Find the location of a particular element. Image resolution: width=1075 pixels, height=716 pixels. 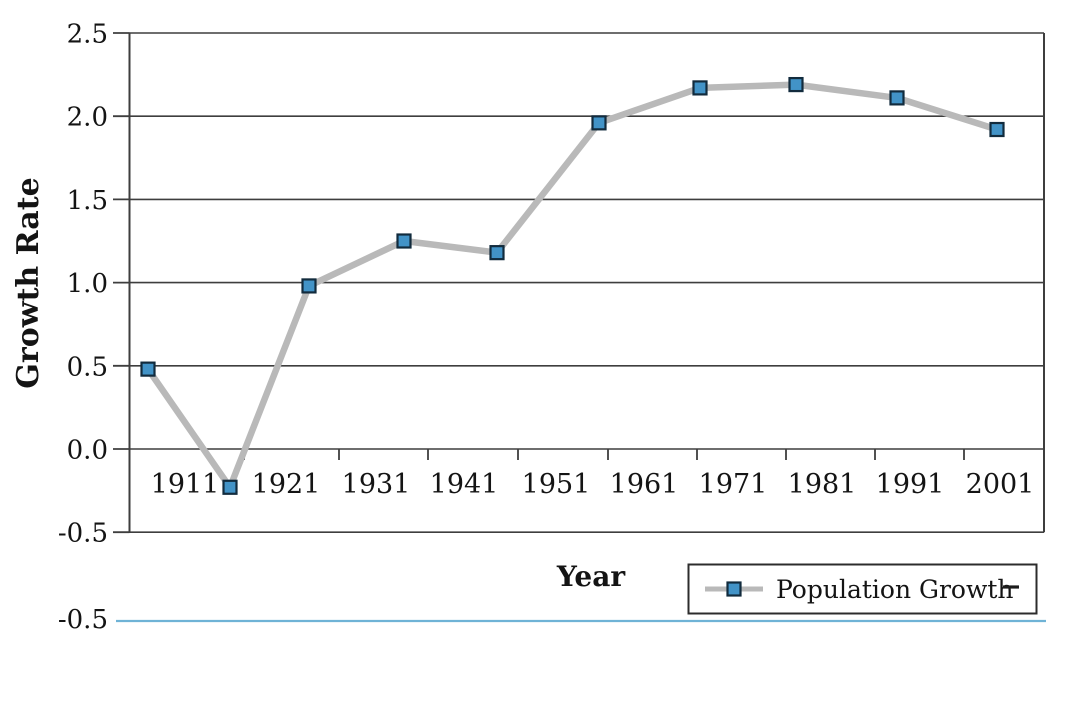

data-point-marker-1961 is located at coordinates (599, 123).